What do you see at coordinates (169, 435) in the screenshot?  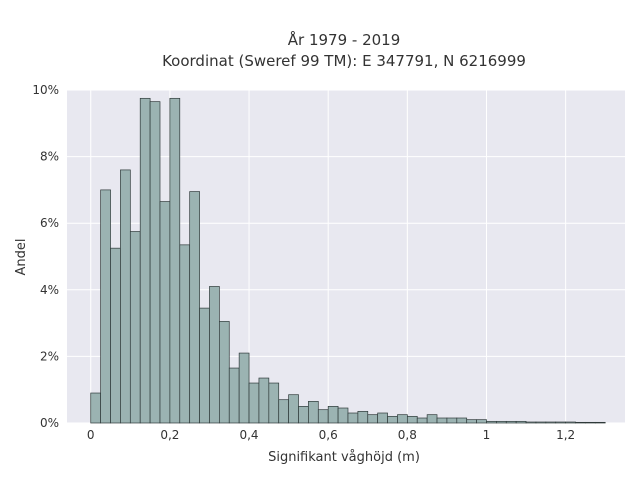 I see `x-tick-label: 0,2` at bounding box center [169, 435].